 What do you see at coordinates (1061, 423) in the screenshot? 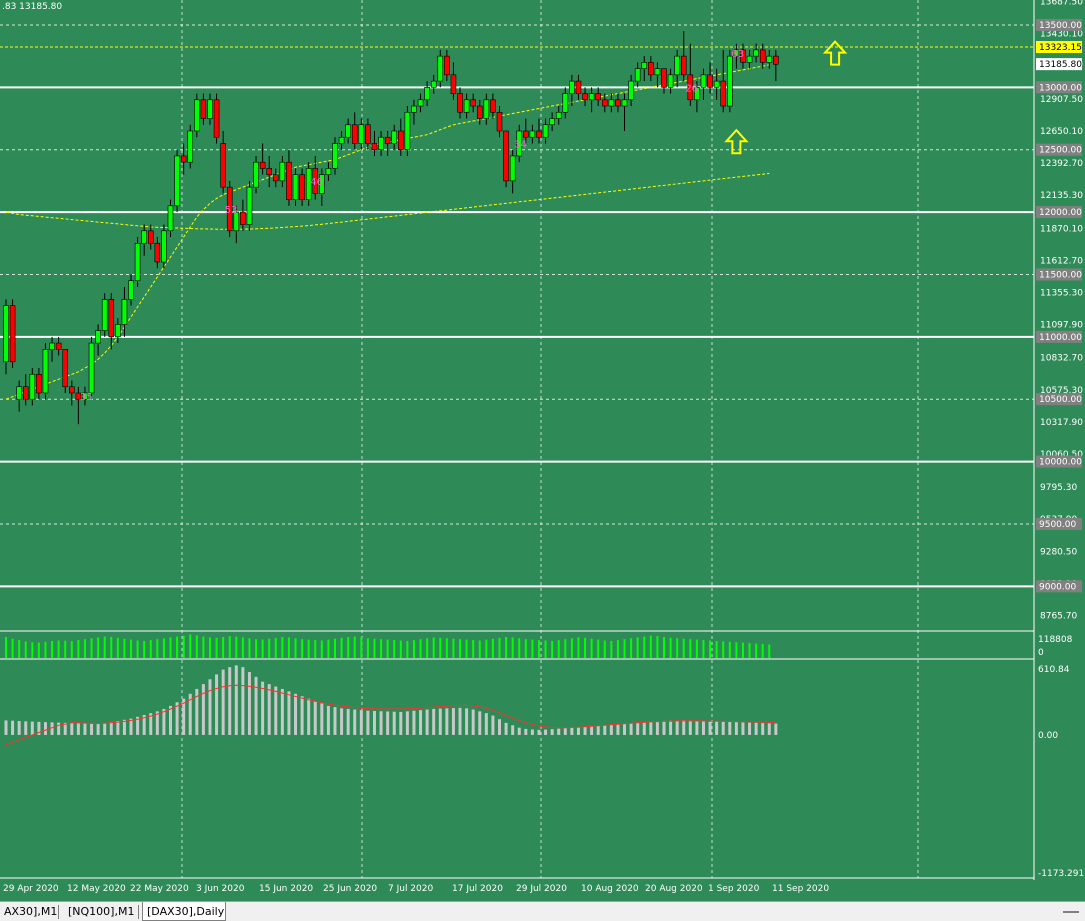
I see `price-axis-label: 10317.90` at bounding box center [1061, 423].